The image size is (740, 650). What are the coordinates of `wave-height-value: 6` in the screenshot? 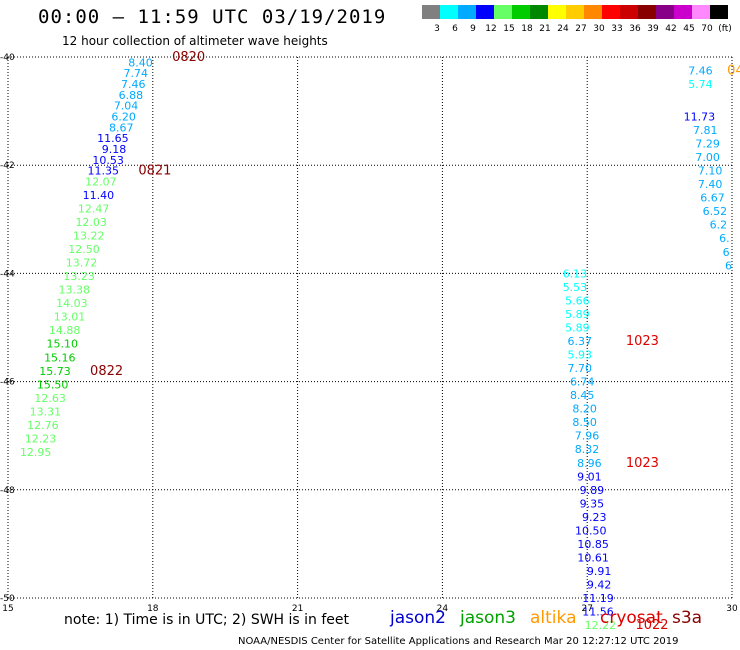 It's located at (728, 265).